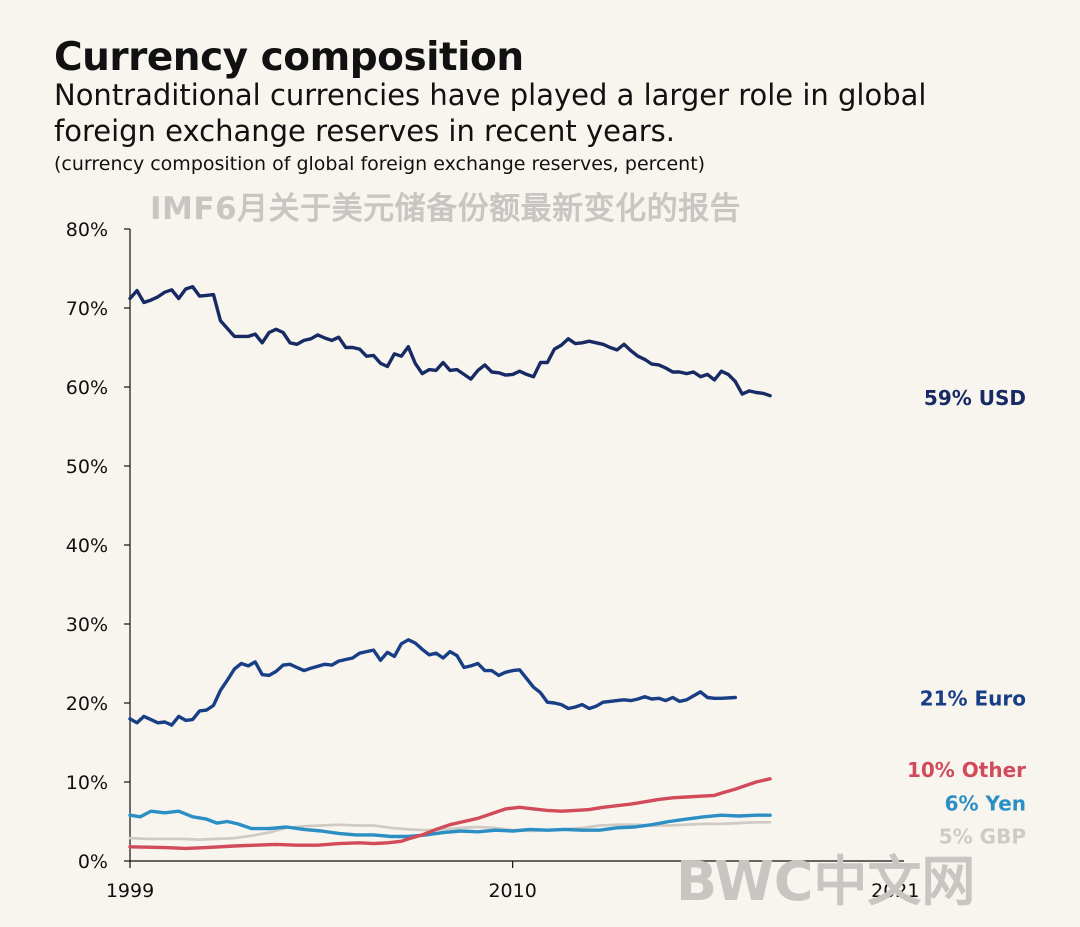 The image size is (1080, 927). Describe the element at coordinates (130, 891) in the screenshot. I see `x-tick-label: 1999` at that location.